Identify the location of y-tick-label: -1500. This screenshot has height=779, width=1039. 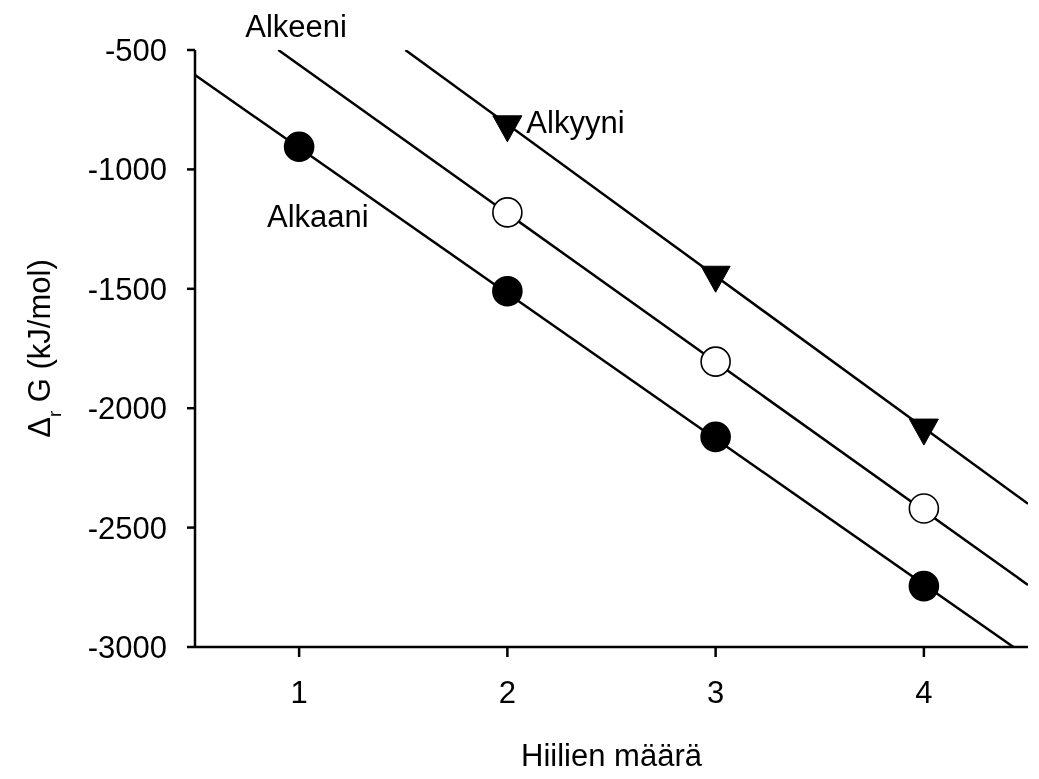
(127, 289).